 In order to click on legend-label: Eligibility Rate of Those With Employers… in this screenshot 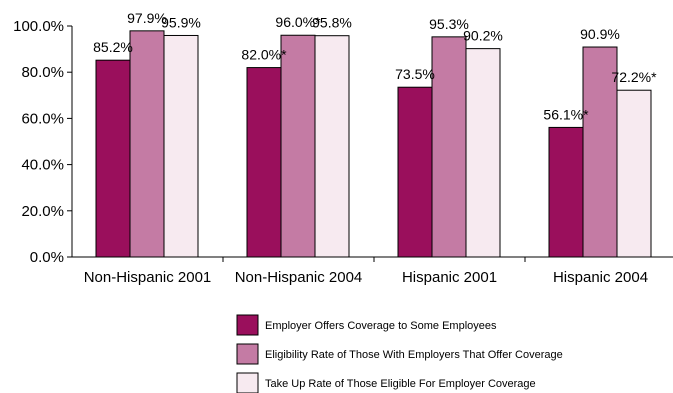, I will do `click(414, 355)`.